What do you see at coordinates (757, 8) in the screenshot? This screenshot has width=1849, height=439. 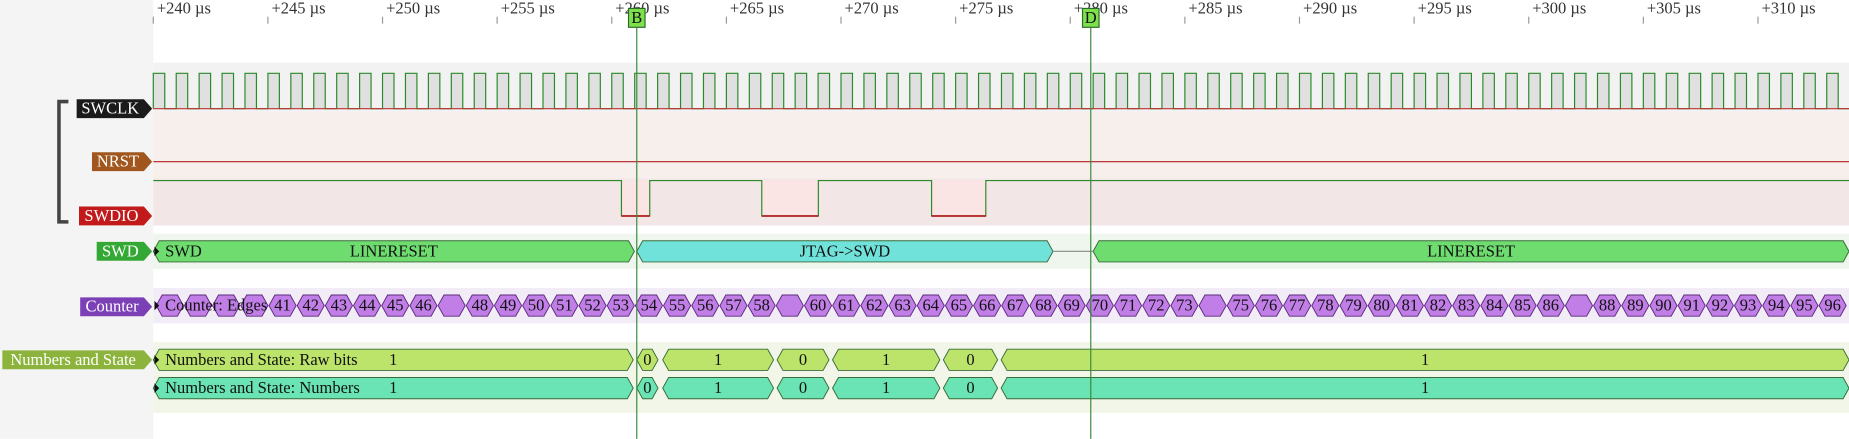 I see `time-label: +265 µs` at bounding box center [757, 8].